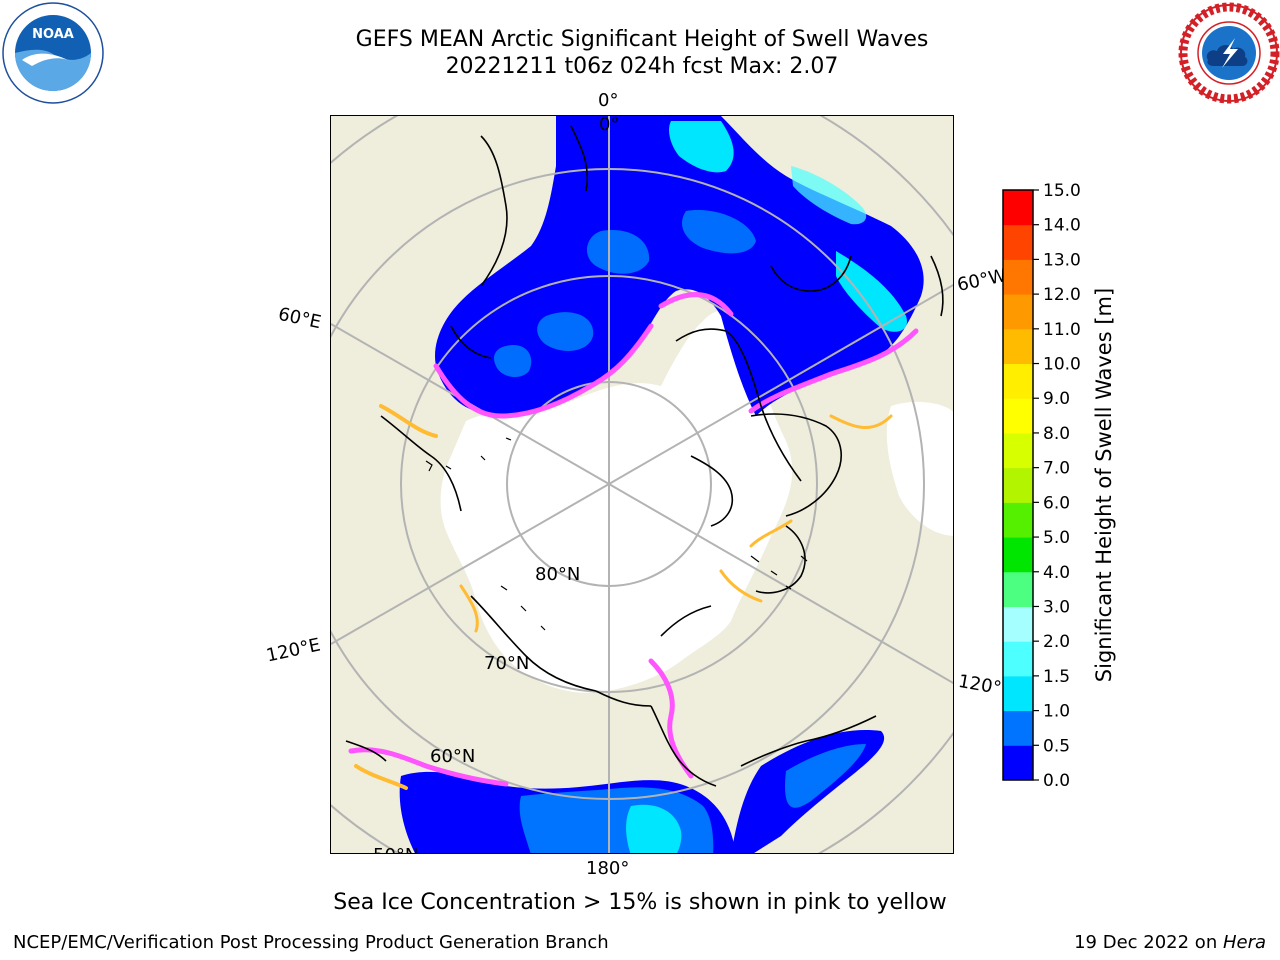 This screenshot has height=960, width=1280. Describe the element at coordinates (811, 273) in the screenshot. I see `greenland-coast` at that location.